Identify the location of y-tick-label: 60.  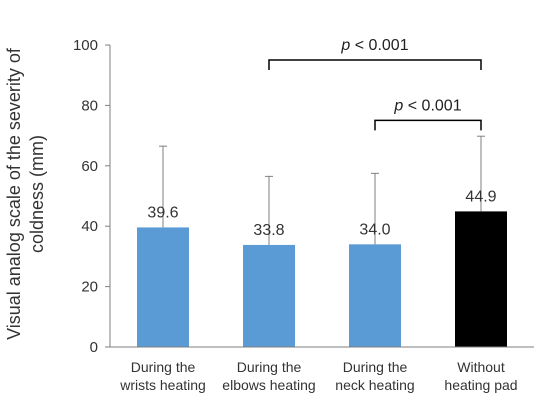
(89, 166).